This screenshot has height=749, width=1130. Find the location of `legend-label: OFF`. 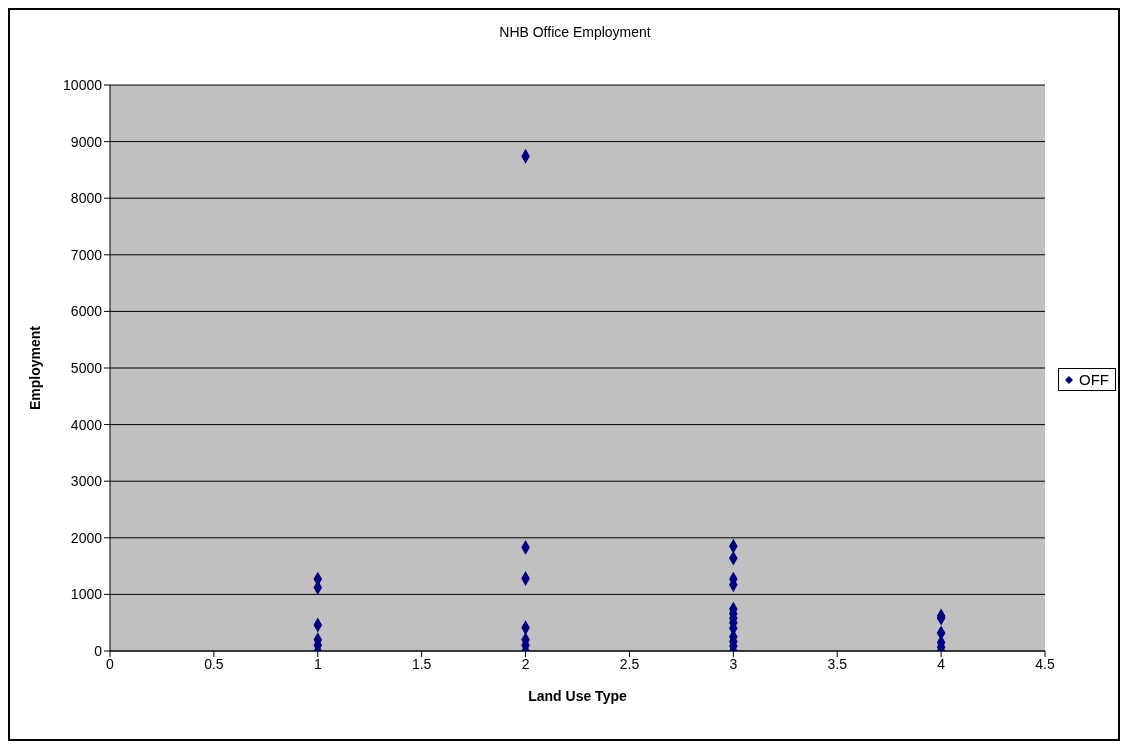

legend-label: OFF is located at coordinates (1093, 379).